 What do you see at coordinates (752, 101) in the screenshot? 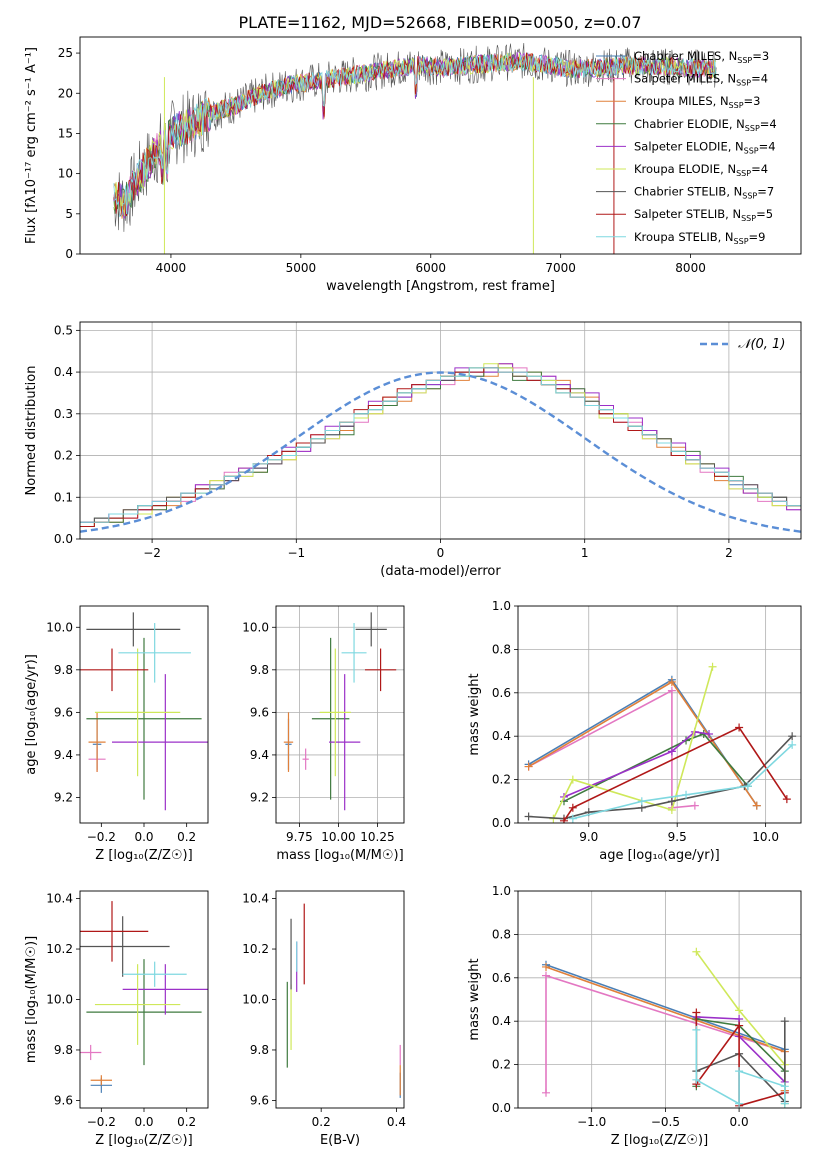
I see `legend-tail: =3` at bounding box center [752, 101].